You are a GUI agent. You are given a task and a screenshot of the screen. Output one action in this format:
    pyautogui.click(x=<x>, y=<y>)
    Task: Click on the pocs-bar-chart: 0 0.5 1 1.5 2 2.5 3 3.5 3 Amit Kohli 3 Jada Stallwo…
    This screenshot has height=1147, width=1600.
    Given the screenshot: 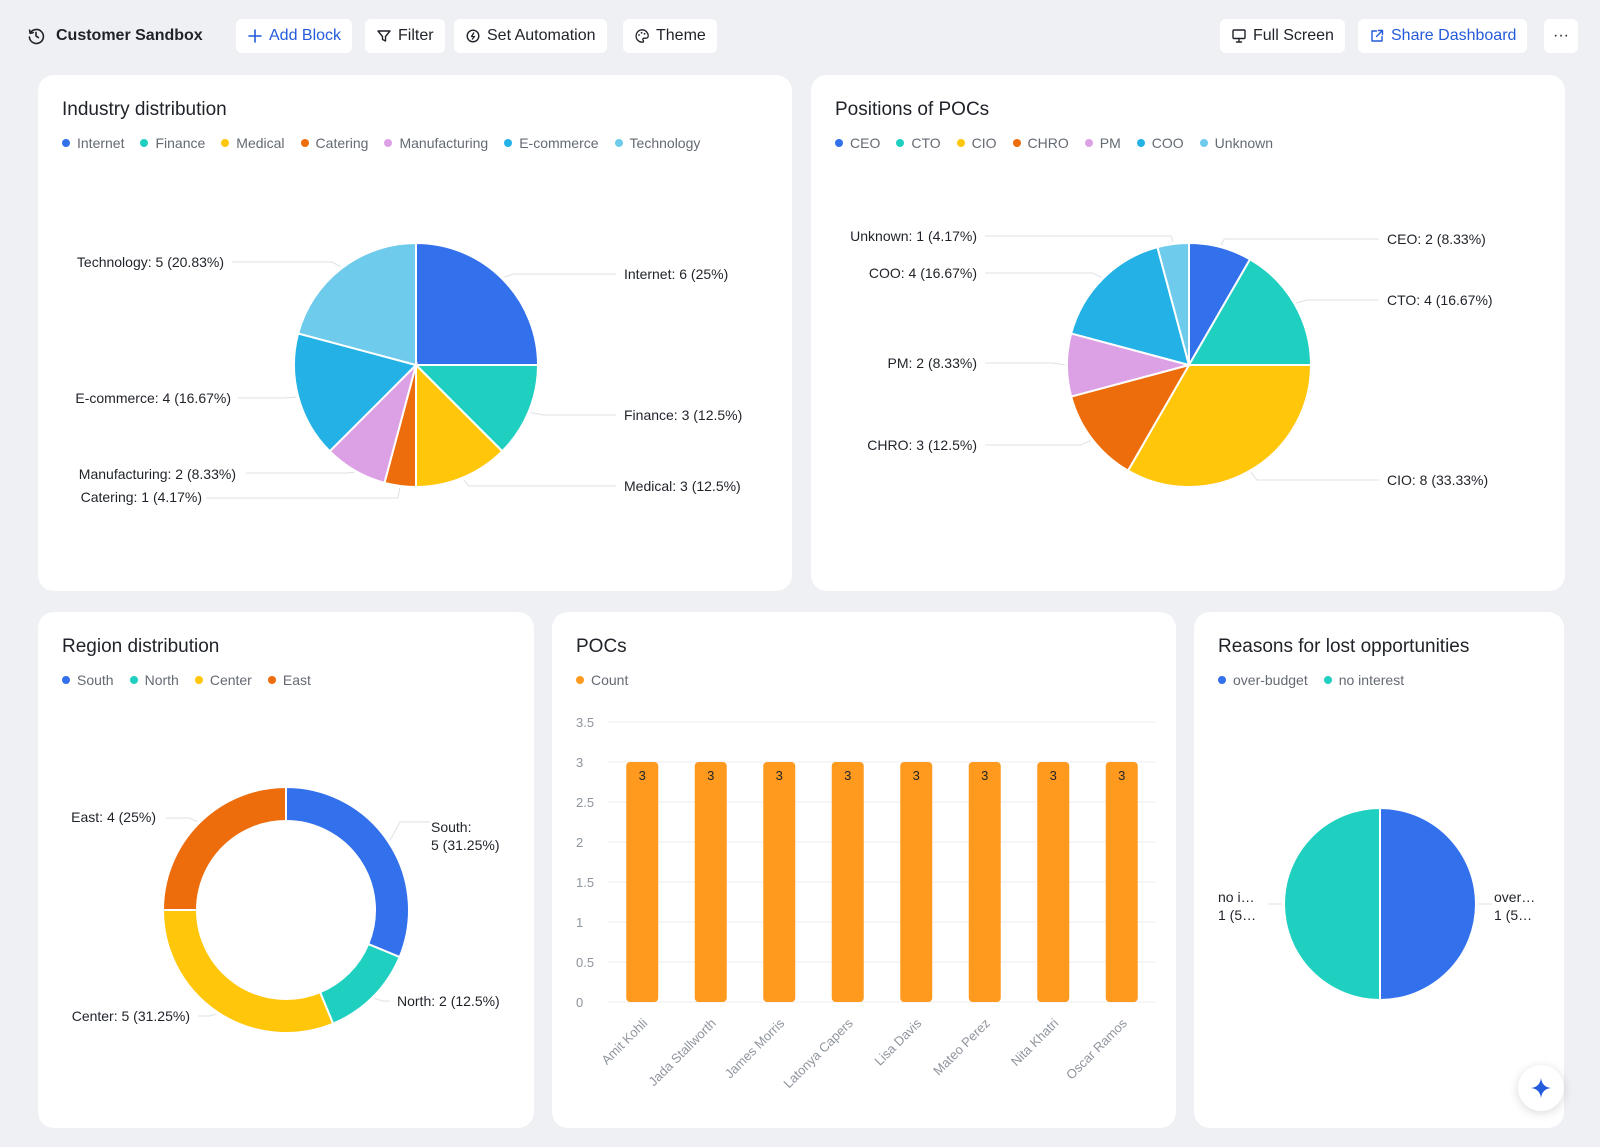 What is the action you would take?
    pyautogui.click(x=866, y=903)
    